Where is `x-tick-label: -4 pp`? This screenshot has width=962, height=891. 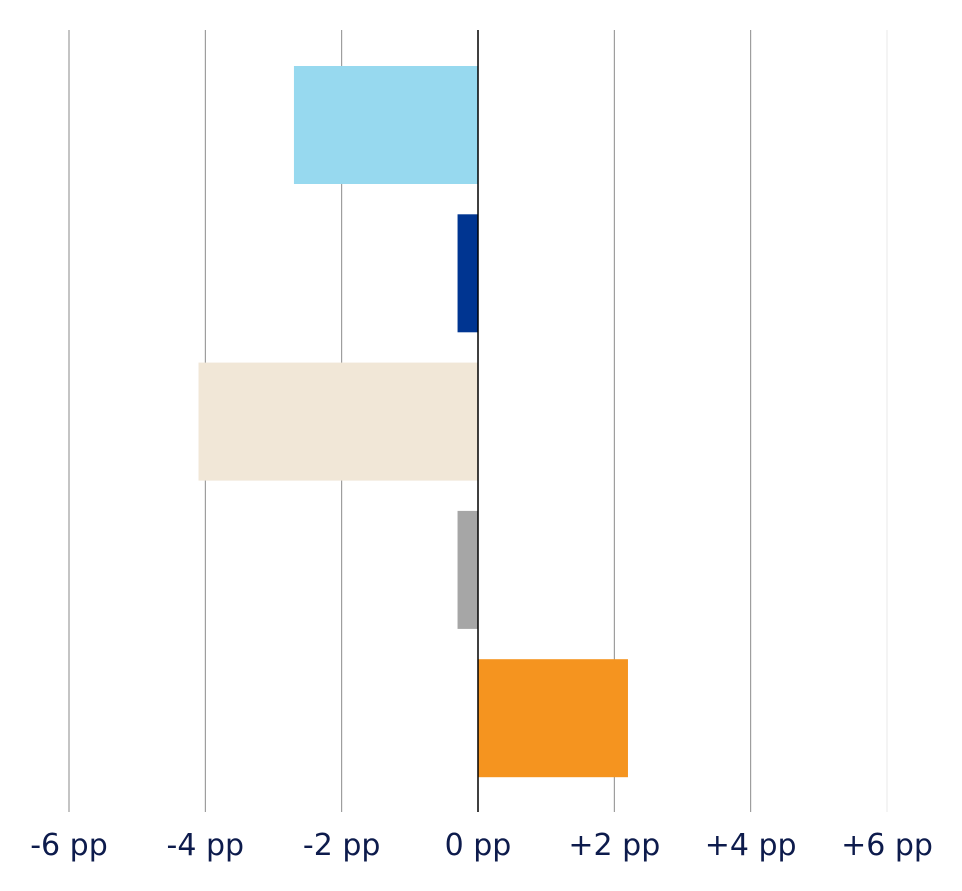 x-tick-label: -4 pp is located at coordinates (206, 845).